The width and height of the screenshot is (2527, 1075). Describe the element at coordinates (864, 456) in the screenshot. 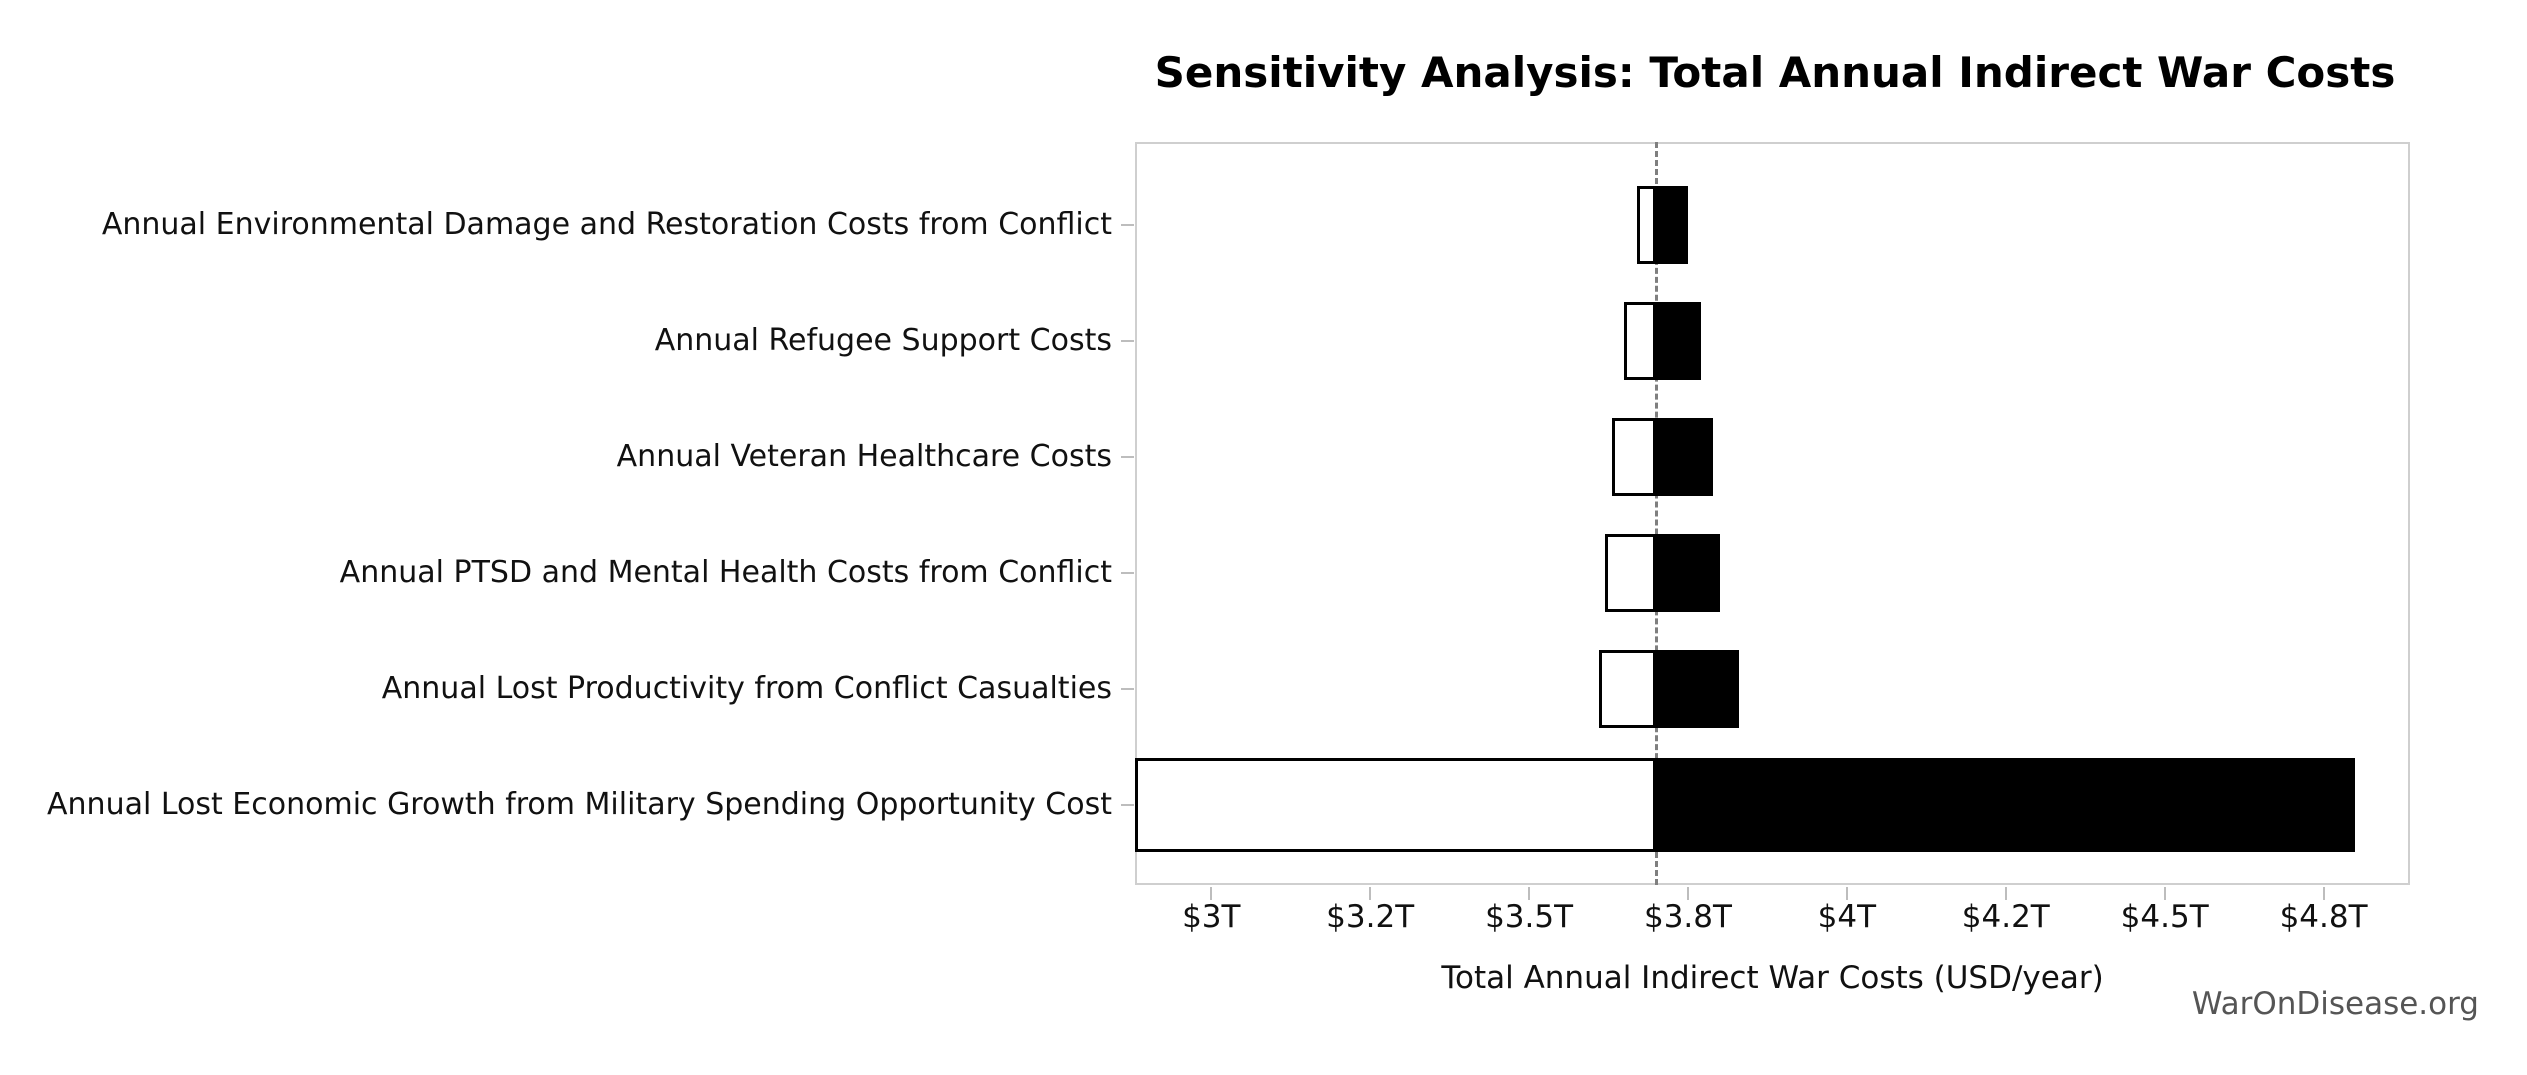

I see `category-label: Annual Veteran Healthcare Costs` at that location.